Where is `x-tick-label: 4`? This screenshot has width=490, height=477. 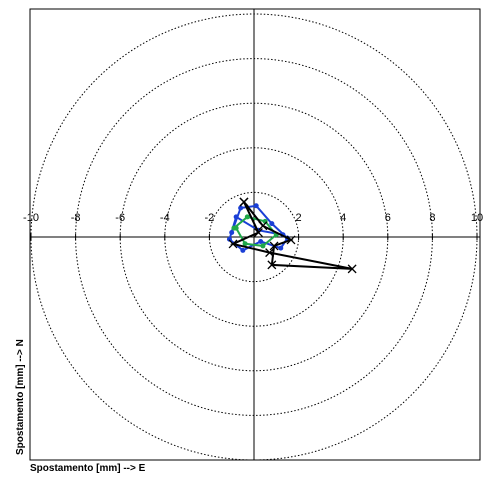 x-tick-label: 4 is located at coordinates (343, 218).